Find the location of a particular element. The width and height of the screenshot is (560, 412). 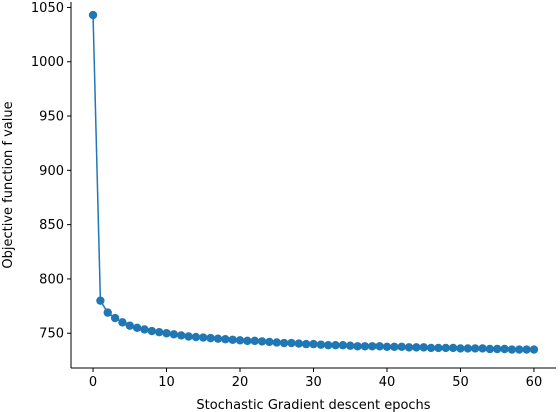

y-tick-label: 1000 is located at coordinates (47, 62).